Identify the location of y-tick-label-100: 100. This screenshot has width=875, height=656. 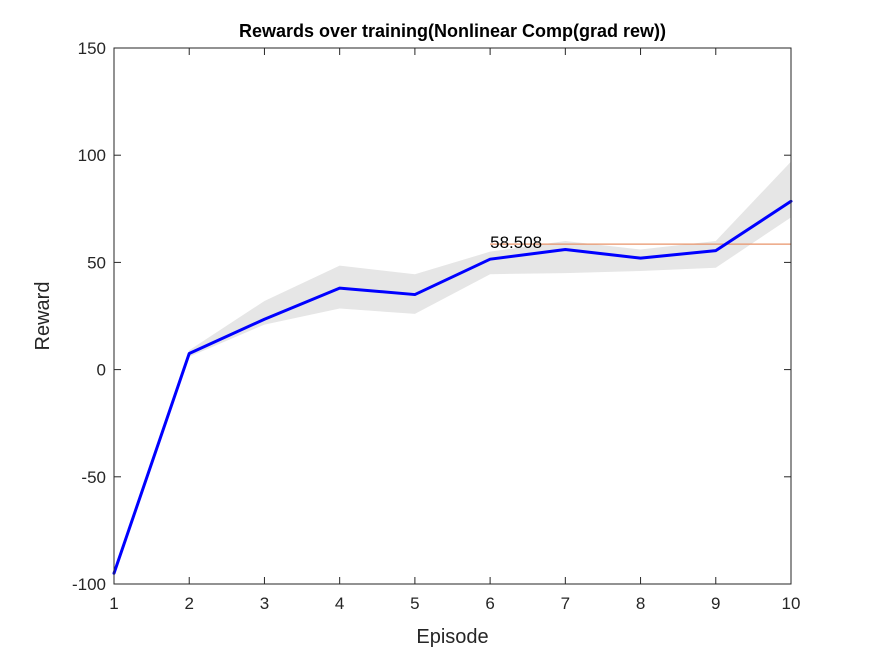
(92, 155).